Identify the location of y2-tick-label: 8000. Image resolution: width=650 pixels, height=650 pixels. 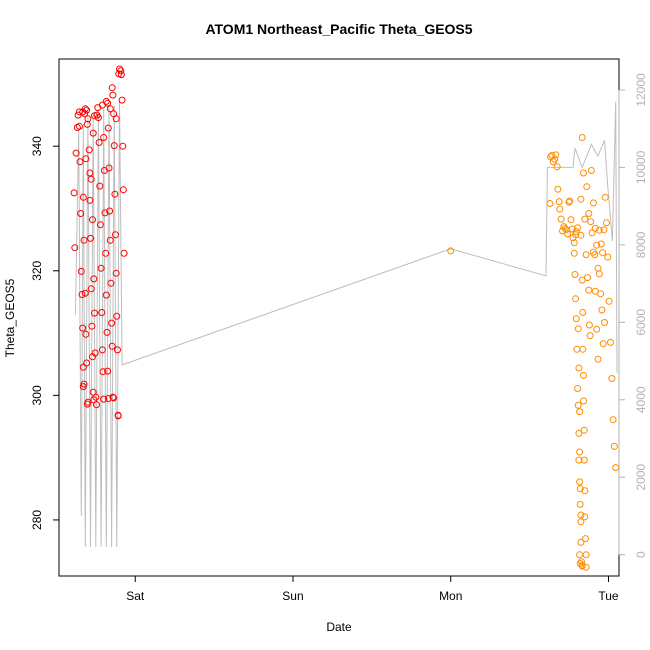
(641, 244).